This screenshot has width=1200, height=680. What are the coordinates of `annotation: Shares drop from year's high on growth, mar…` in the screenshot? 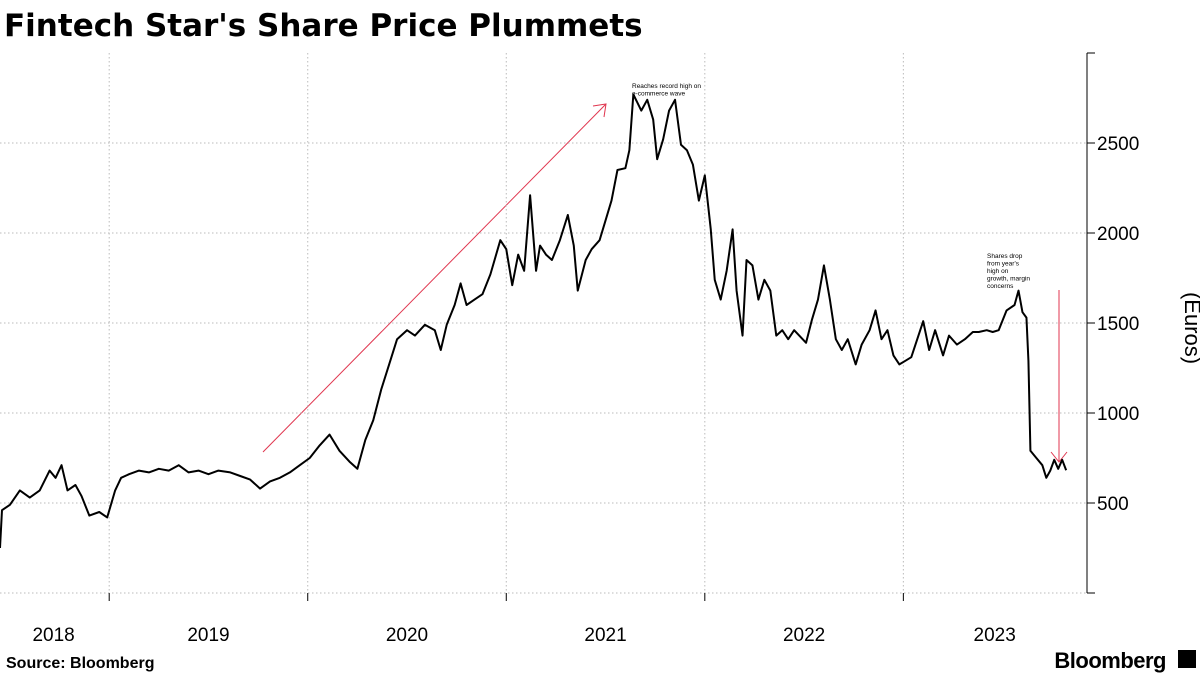 It's located at (1008, 271).